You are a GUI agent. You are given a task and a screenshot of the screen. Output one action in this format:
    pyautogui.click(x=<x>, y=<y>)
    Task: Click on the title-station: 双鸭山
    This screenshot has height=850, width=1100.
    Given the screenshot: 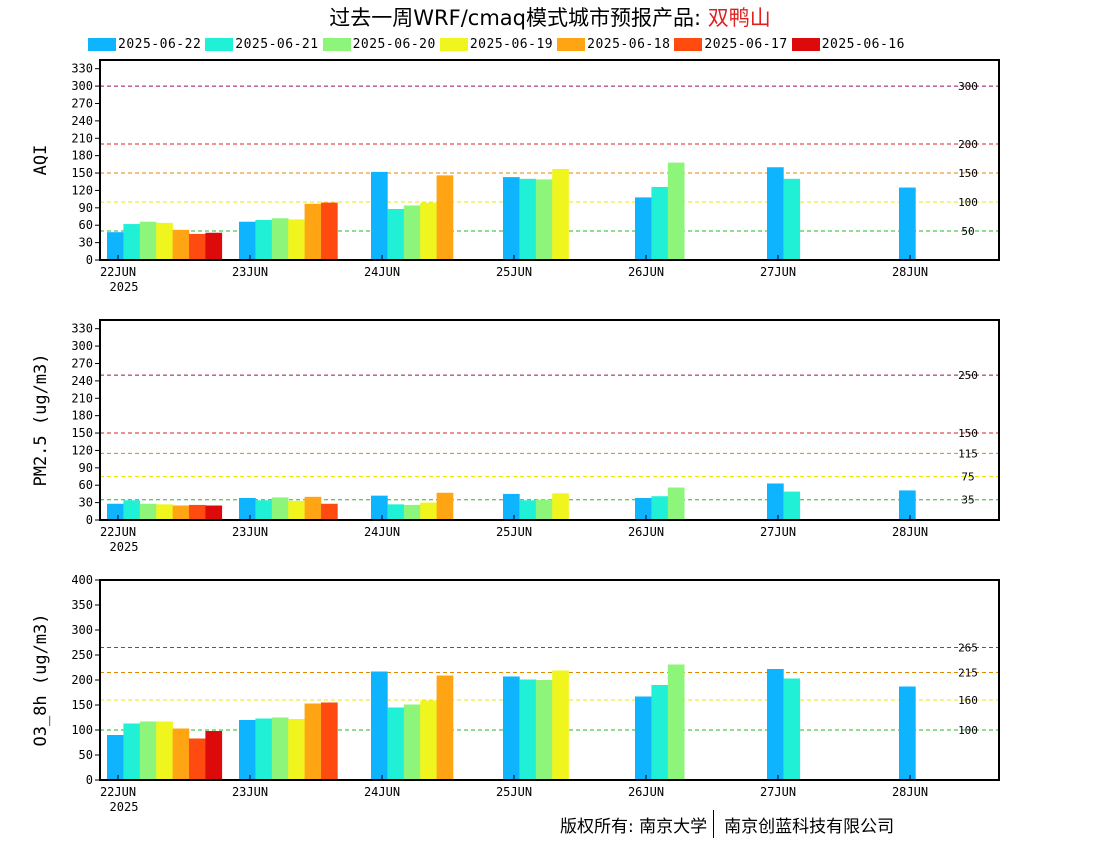 What is the action you would take?
    pyautogui.click(x=739, y=18)
    